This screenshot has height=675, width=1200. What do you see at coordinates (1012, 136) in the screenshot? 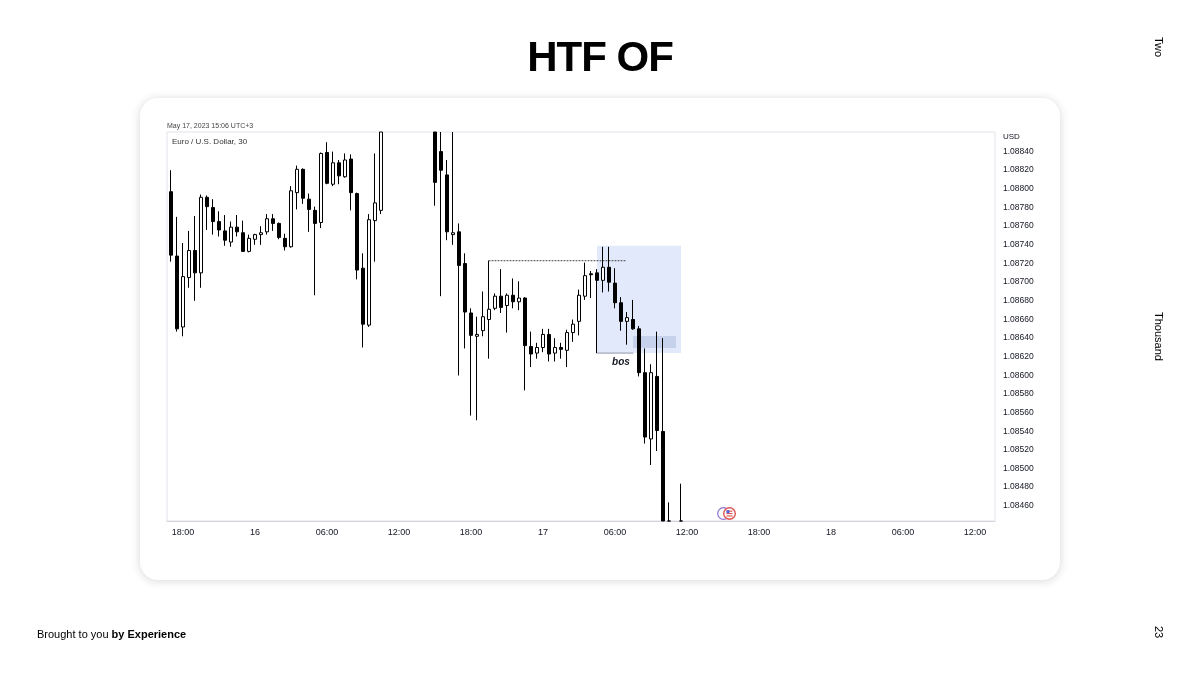
I see `y-axis-title: USD` at bounding box center [1012, 136].